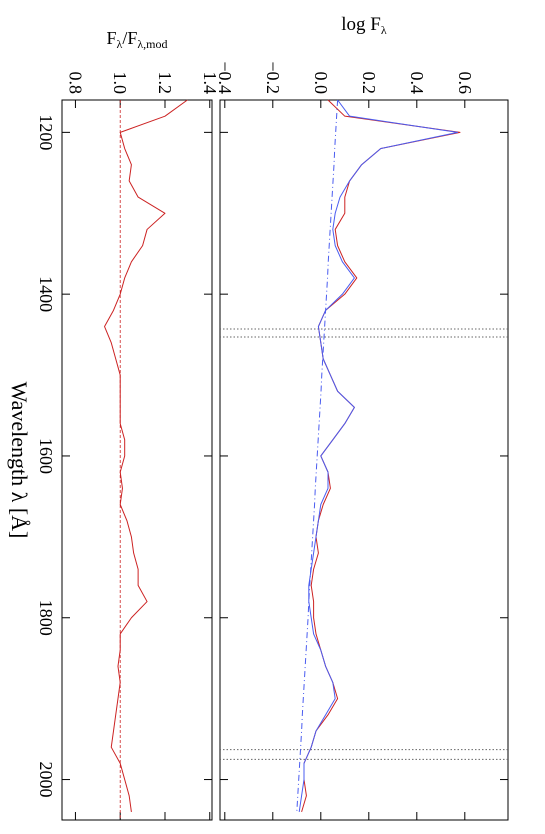 Image resolution: width=545 pixels, height=834 pixels. I want to click on y-tick-label: 1.0, so click(120, 83).